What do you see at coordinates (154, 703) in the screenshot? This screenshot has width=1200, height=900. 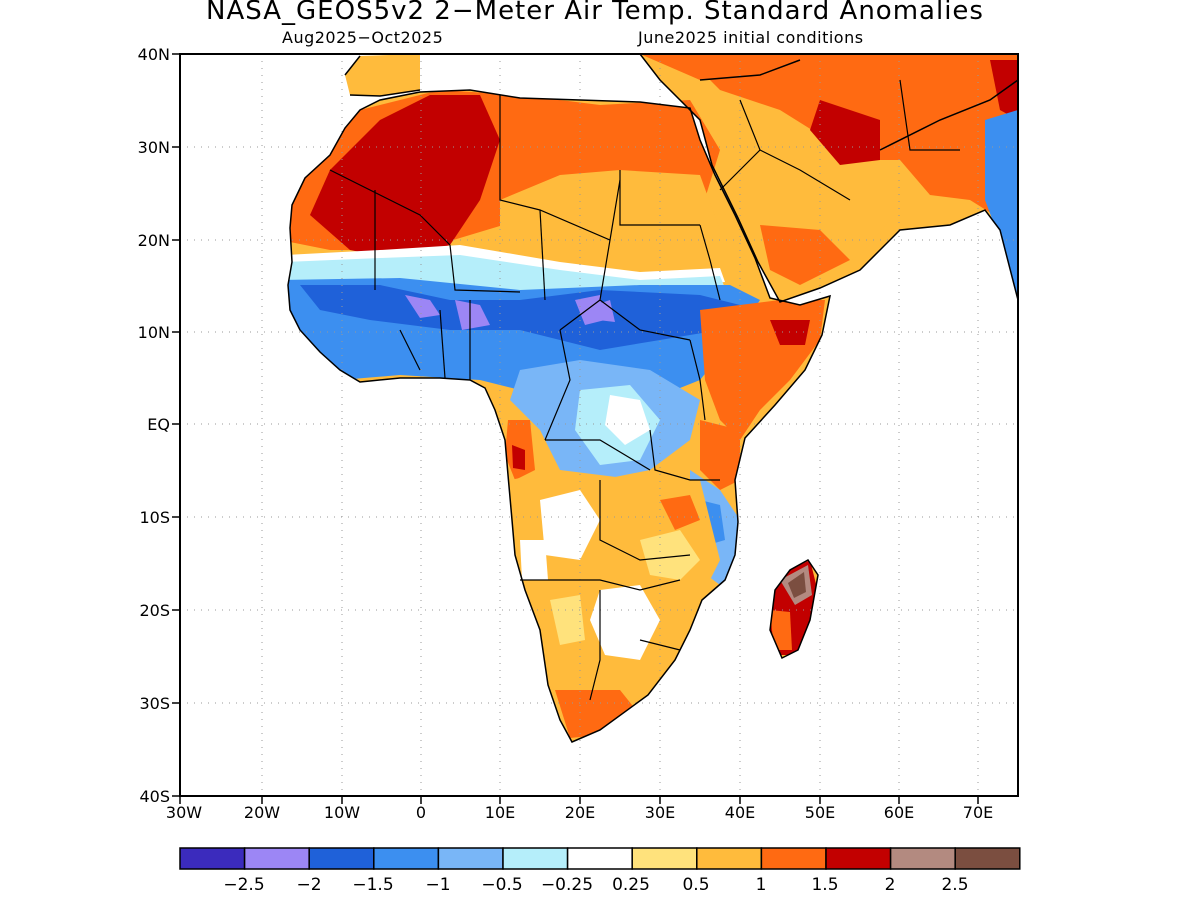 I see `lat-label: 30S` at bounding box center [154, 703].